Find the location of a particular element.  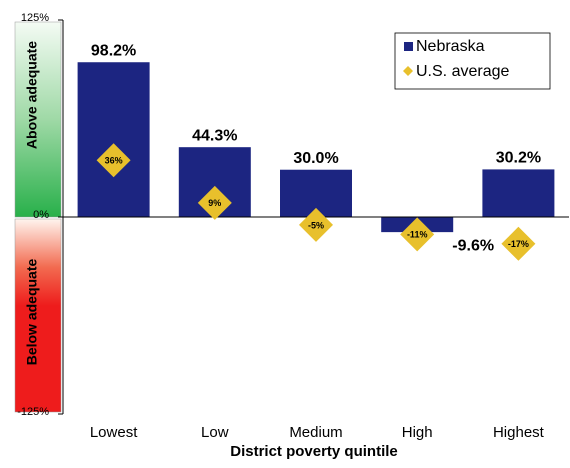

marker-value-label: 9% is located at coordinates (214, 203).